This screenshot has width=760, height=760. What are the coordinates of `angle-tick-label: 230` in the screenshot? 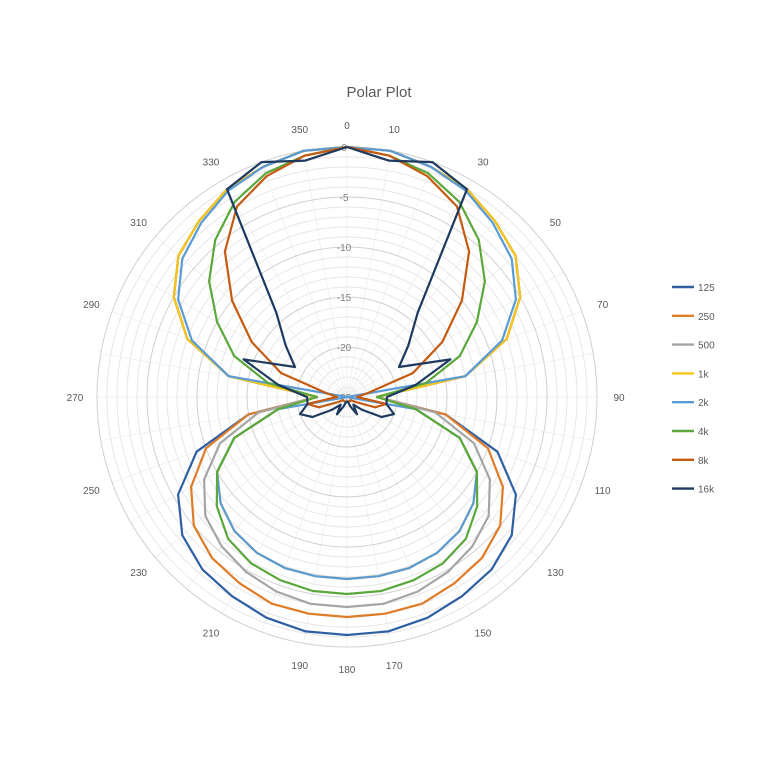 It's located at (138, 573).